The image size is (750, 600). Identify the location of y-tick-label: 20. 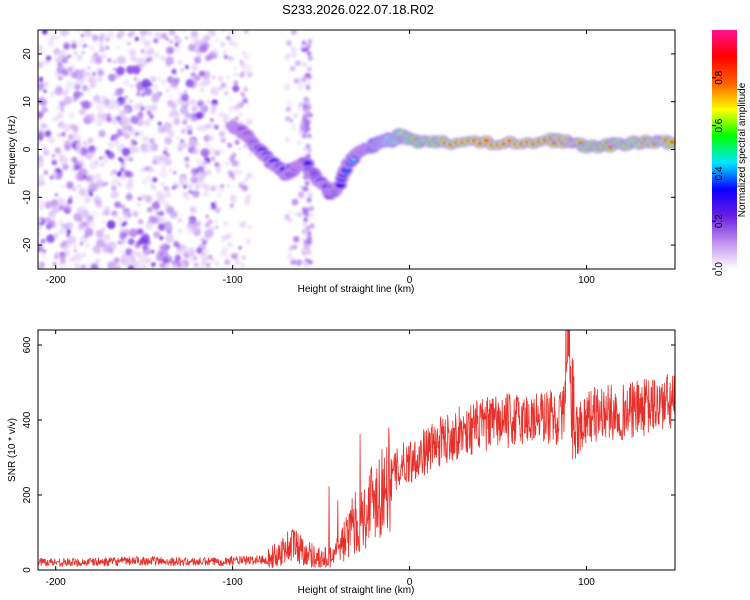
(27, 54).